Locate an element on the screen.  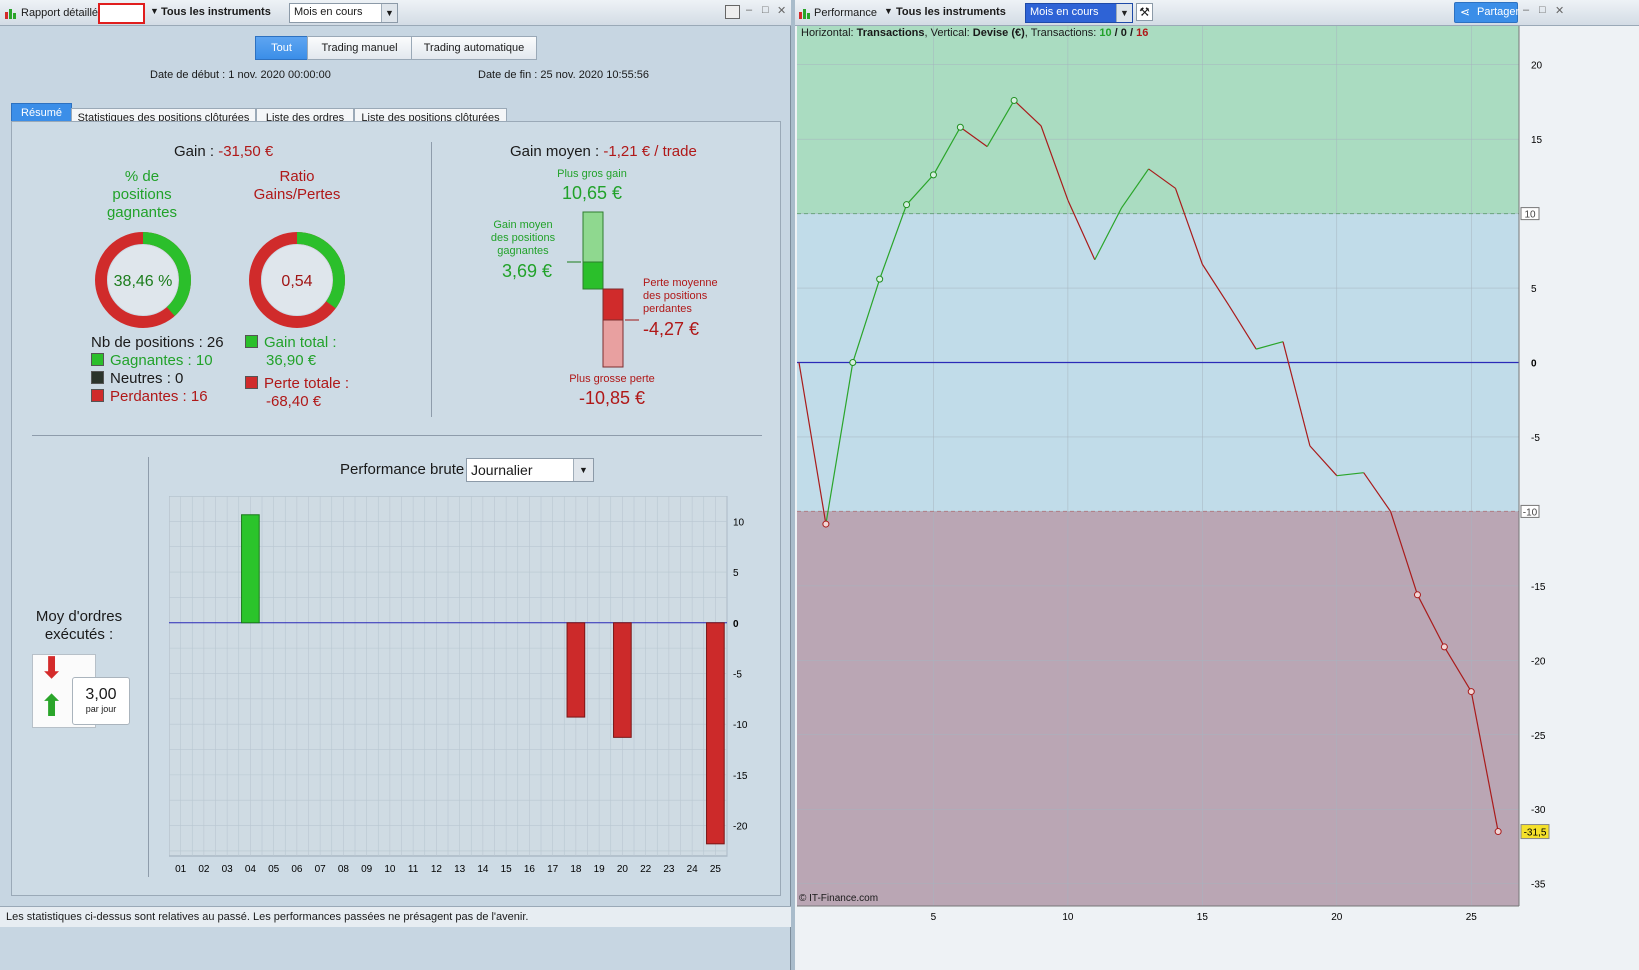
print-icon is located at coordinates (732, 12).